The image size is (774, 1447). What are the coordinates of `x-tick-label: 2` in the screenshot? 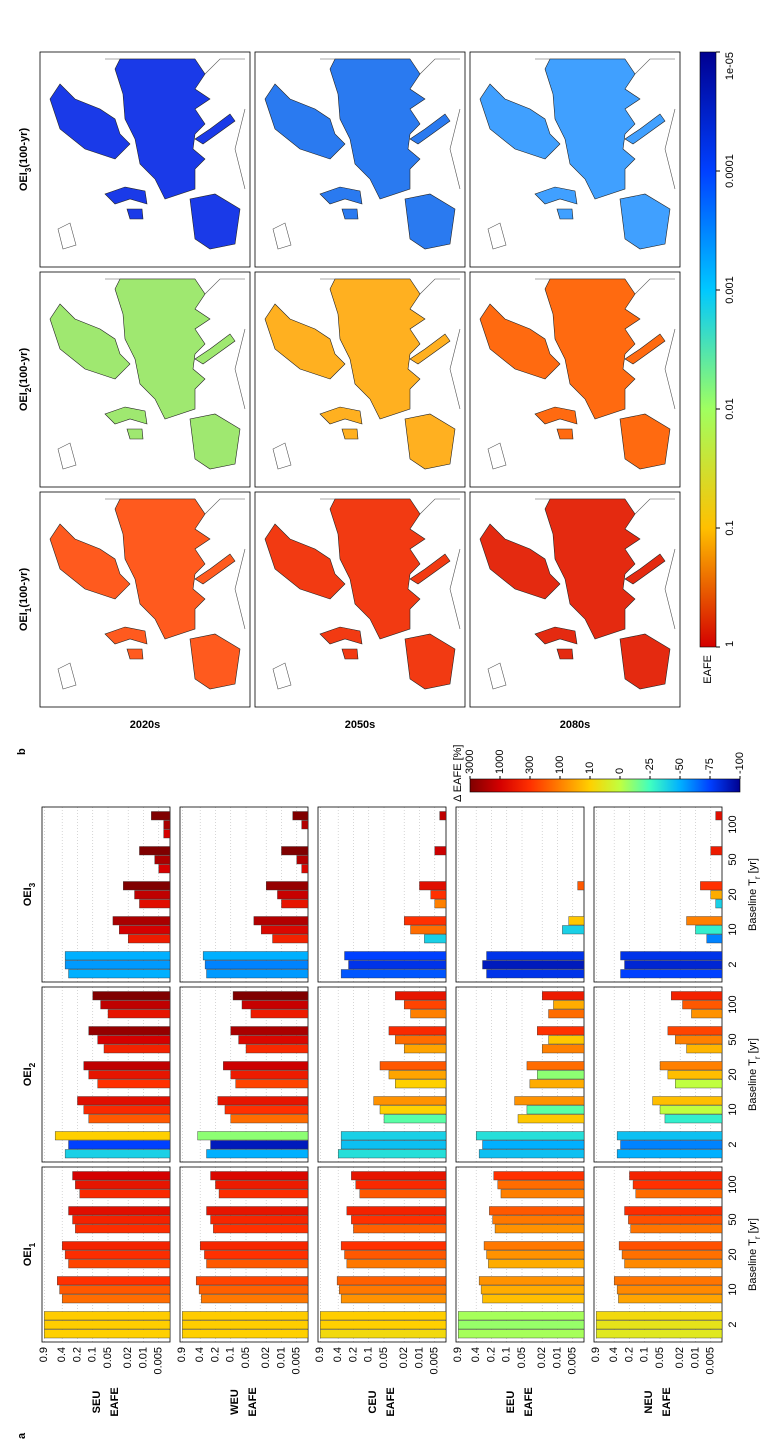 It's located at (733, 964).